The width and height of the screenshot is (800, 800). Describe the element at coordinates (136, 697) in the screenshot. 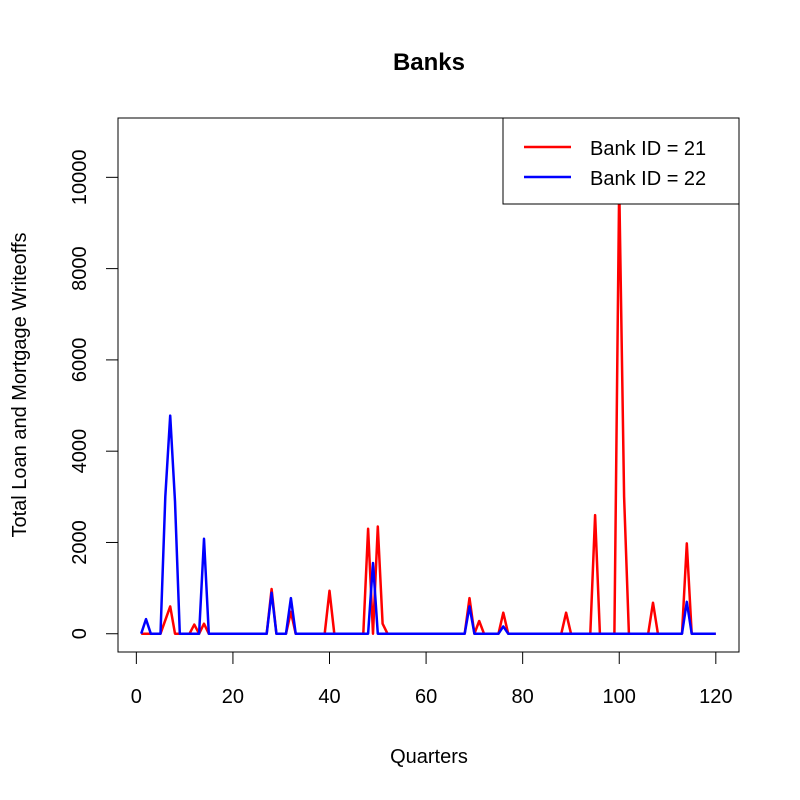

I see `x-tick-label: 0` at that location.